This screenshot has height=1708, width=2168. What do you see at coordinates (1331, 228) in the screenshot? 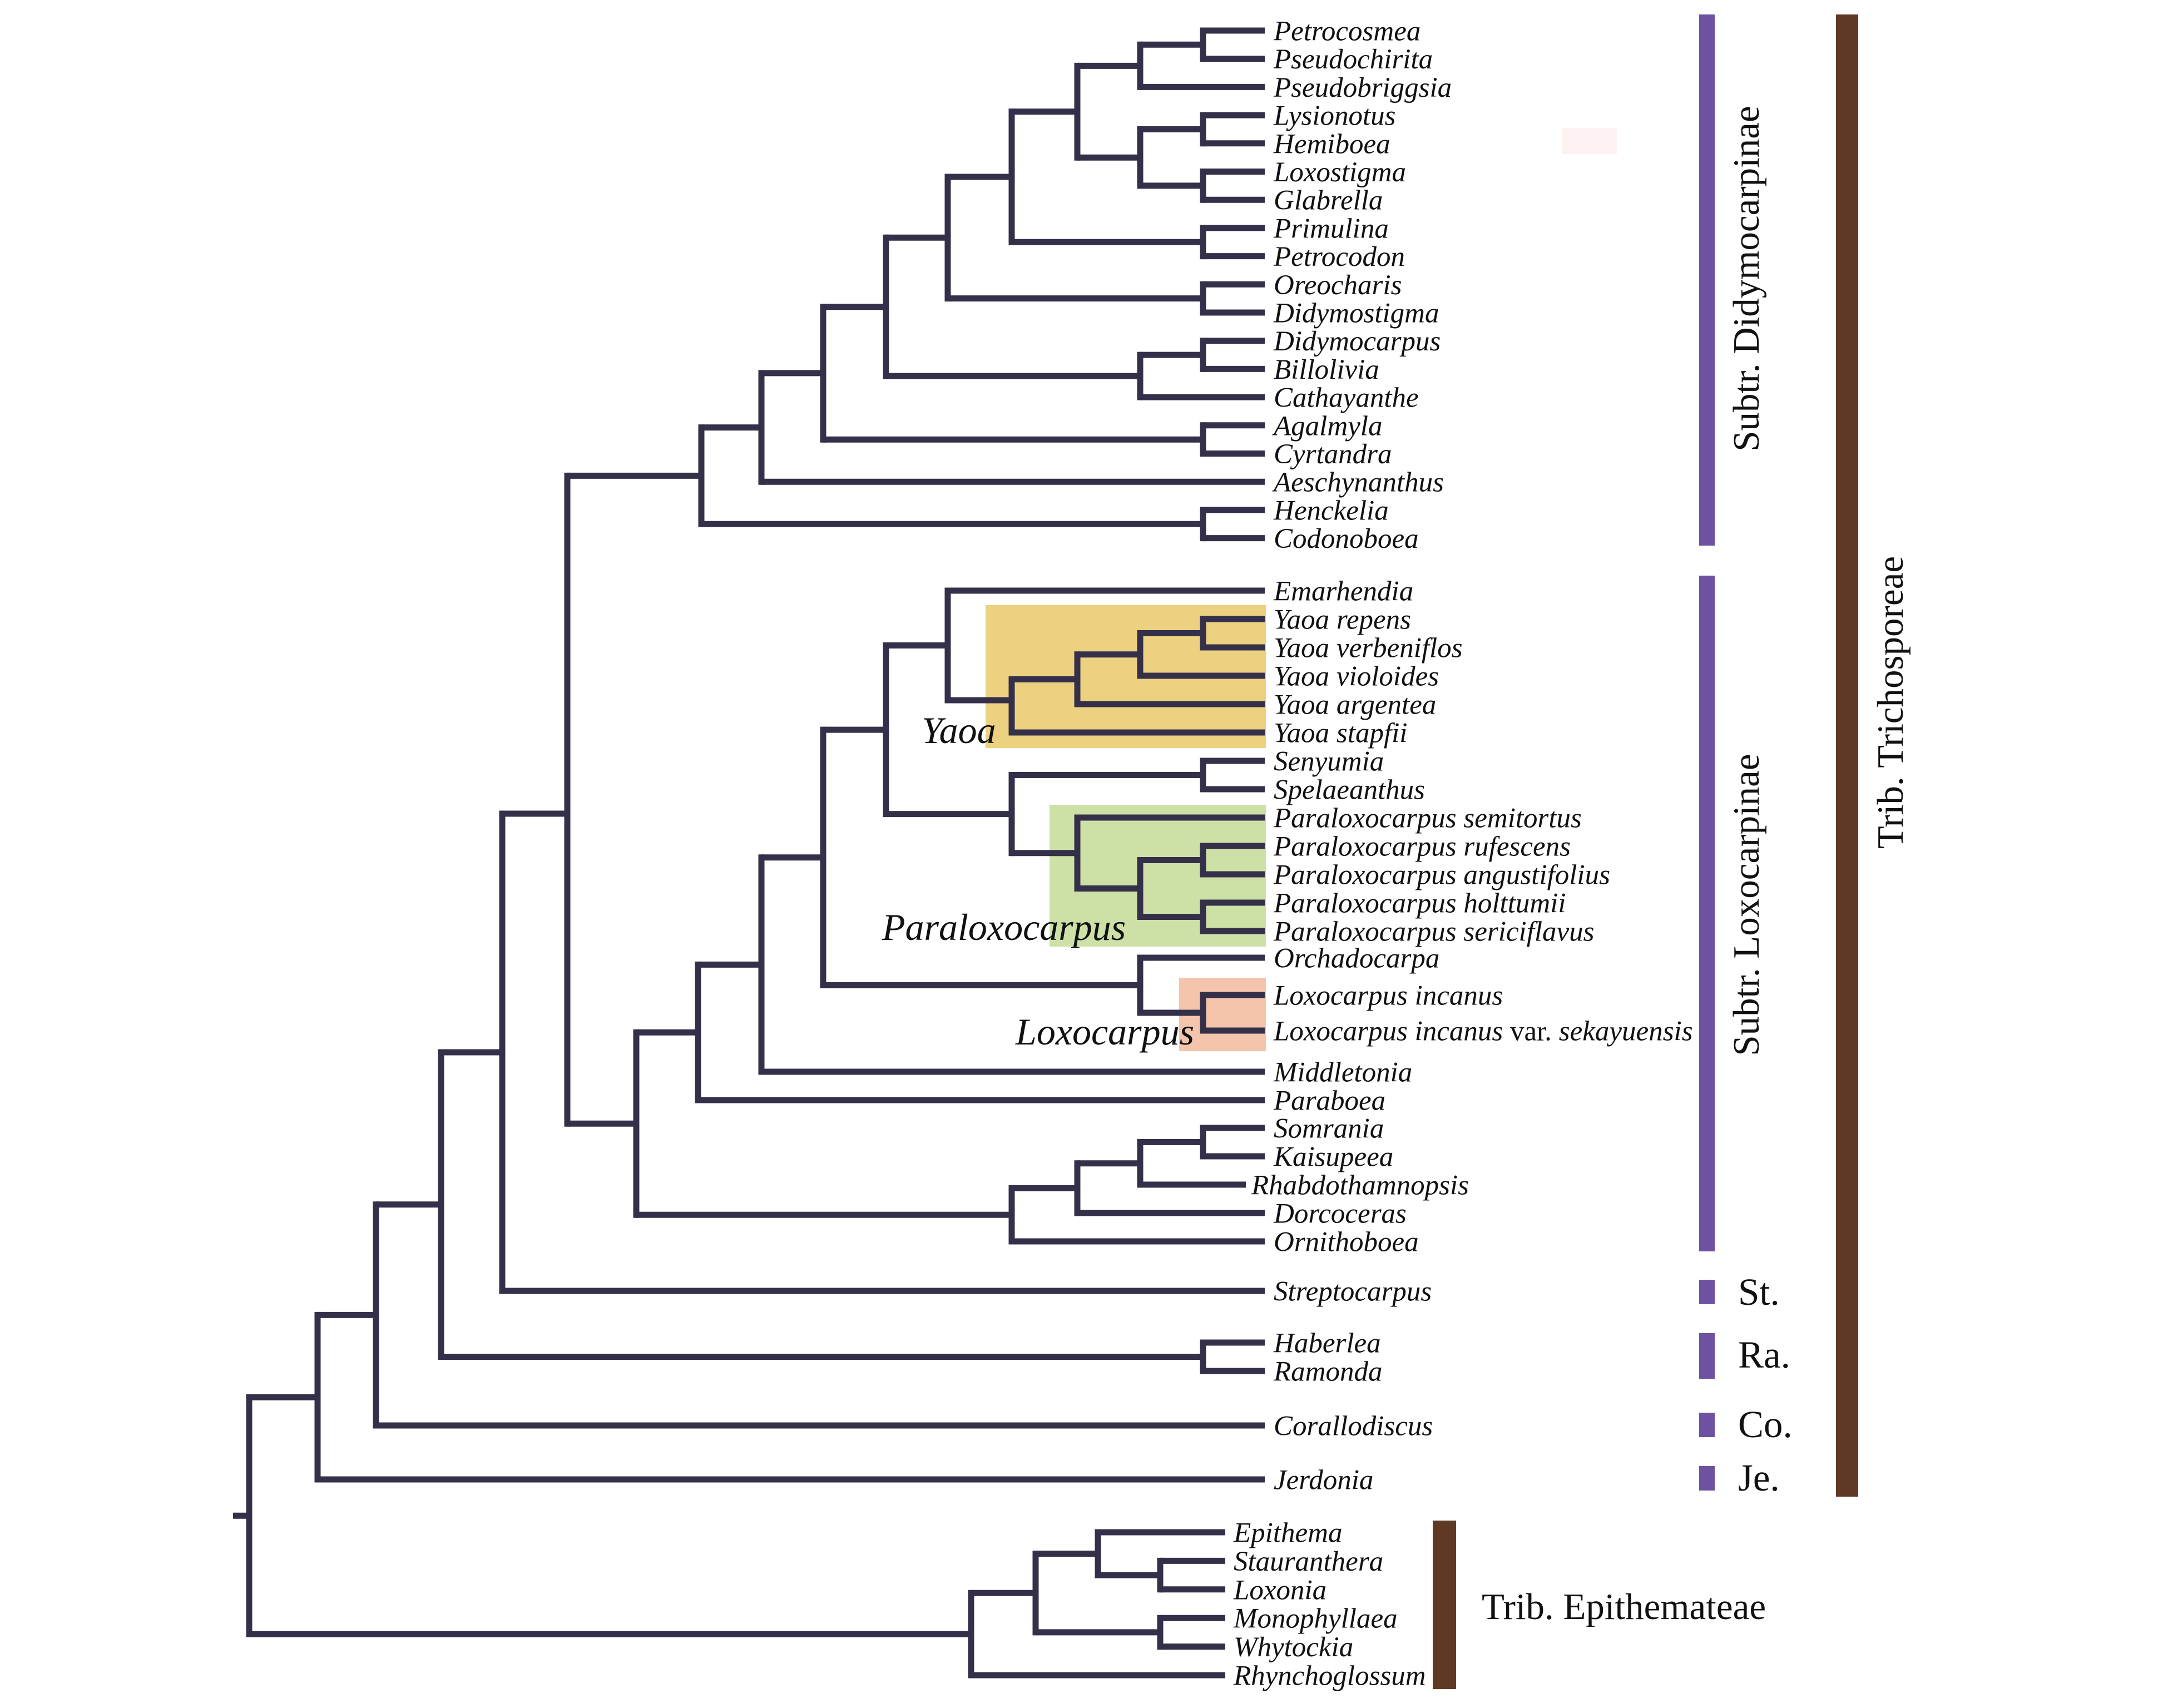
I see `svg-text: Primulina` at bounding box center [1331, 228].